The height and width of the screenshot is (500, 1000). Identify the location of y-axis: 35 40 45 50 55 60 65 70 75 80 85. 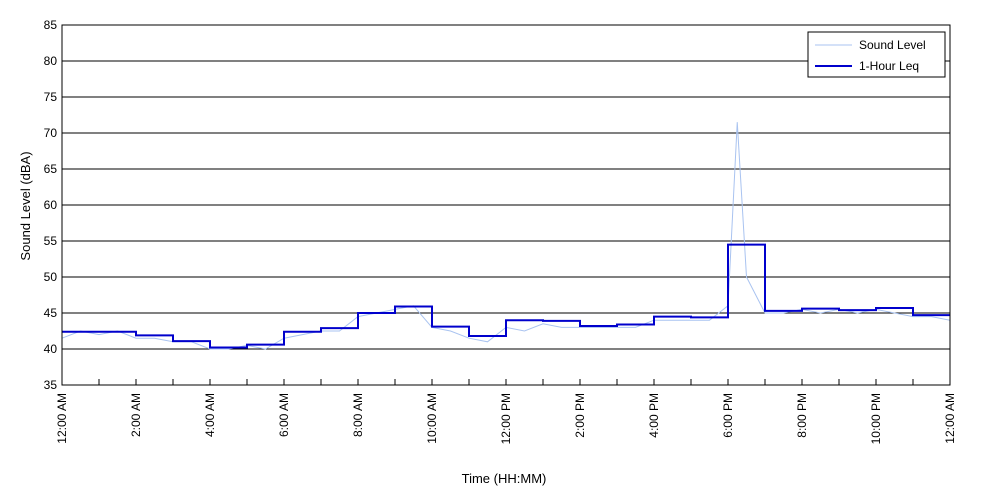
(51, 205).